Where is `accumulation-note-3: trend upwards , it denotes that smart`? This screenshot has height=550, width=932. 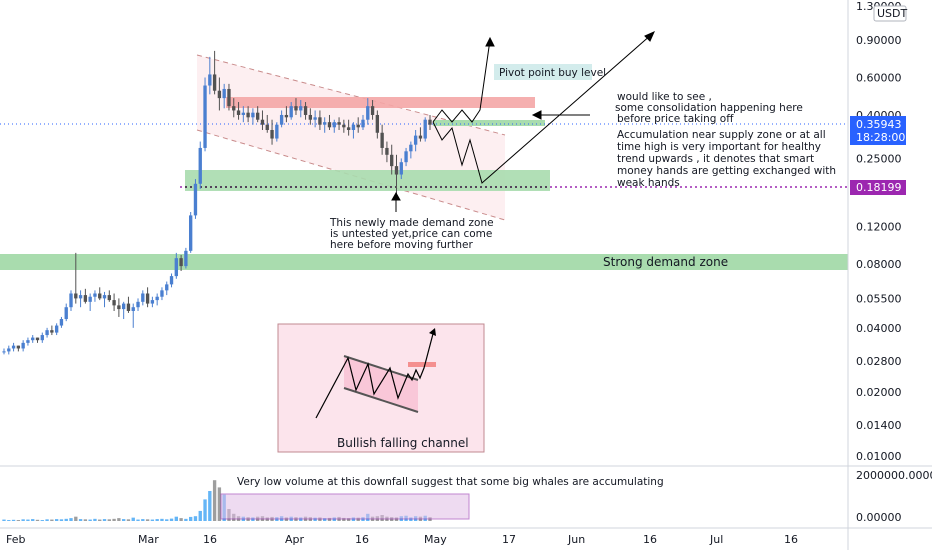 accumulation-note-3: trend upwards , it denotes that smart is located at coordinates (715, 159).